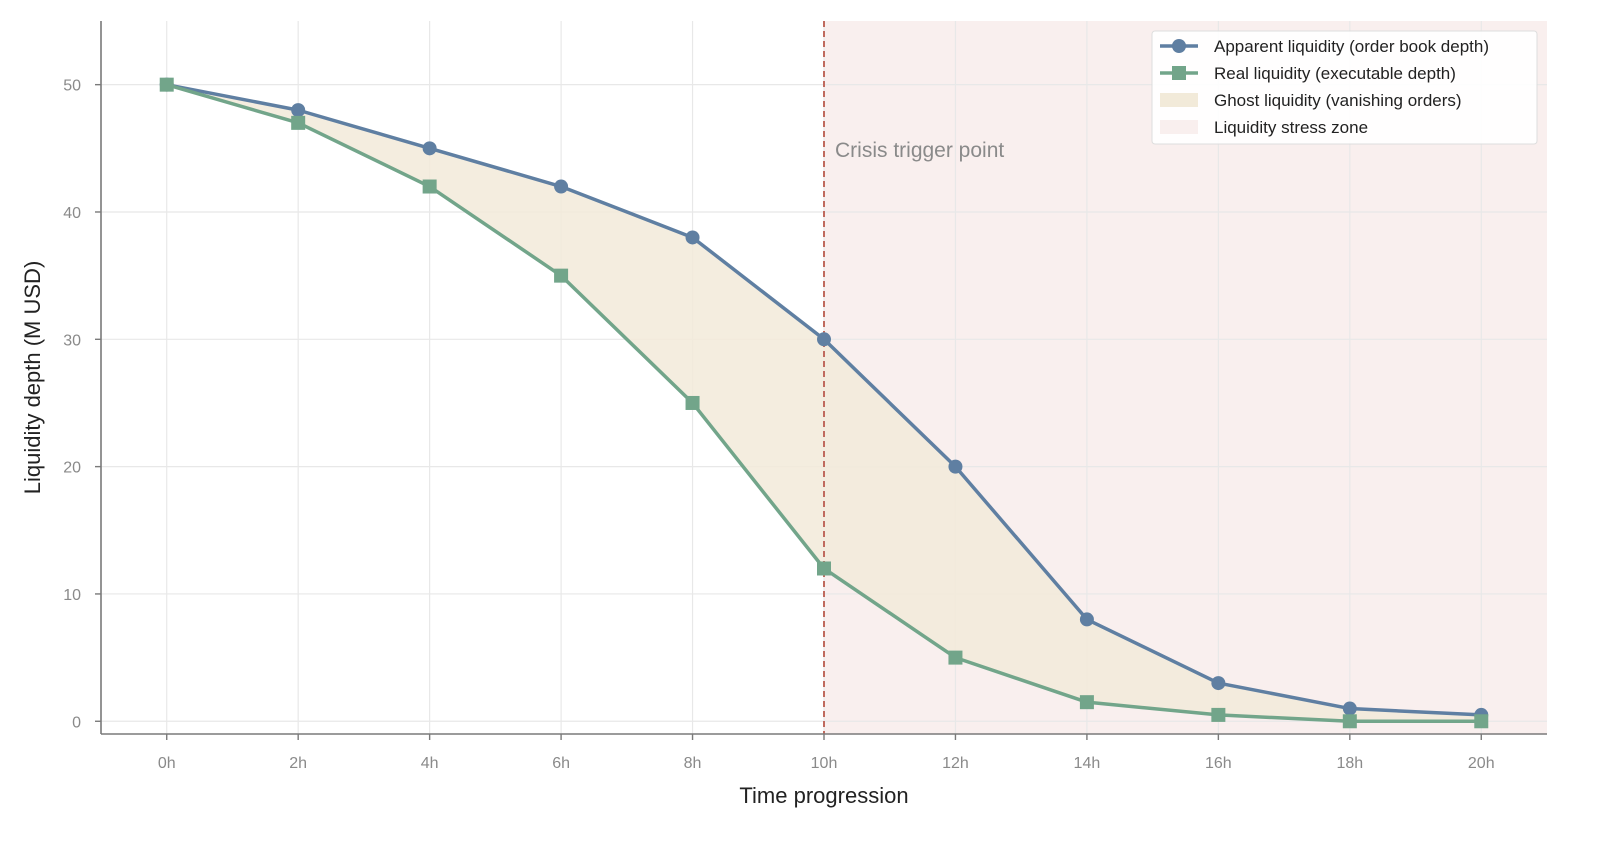 Image resolution: width=1600 pixels, height=847 pixels. Describe the element at coordinates (1218, 763) in the screenshot. I see `x-tick-label-16h: 16h` at that location.